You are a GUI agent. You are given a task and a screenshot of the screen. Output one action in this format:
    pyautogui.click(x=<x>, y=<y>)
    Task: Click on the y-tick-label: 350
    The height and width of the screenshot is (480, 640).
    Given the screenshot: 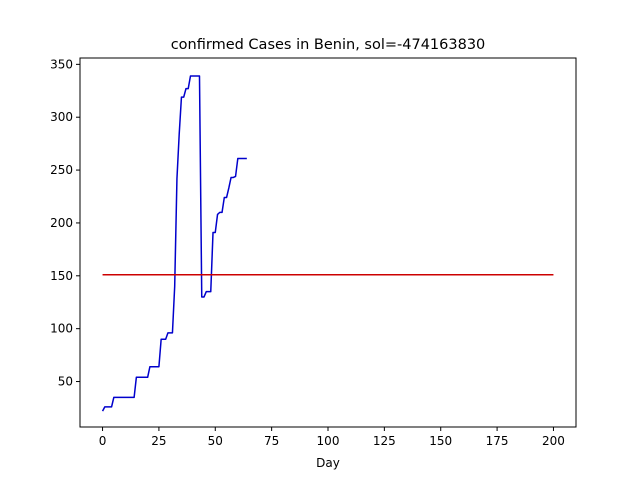 What is the action you would take?
    pyautogui.click(x=61, y=64)
    